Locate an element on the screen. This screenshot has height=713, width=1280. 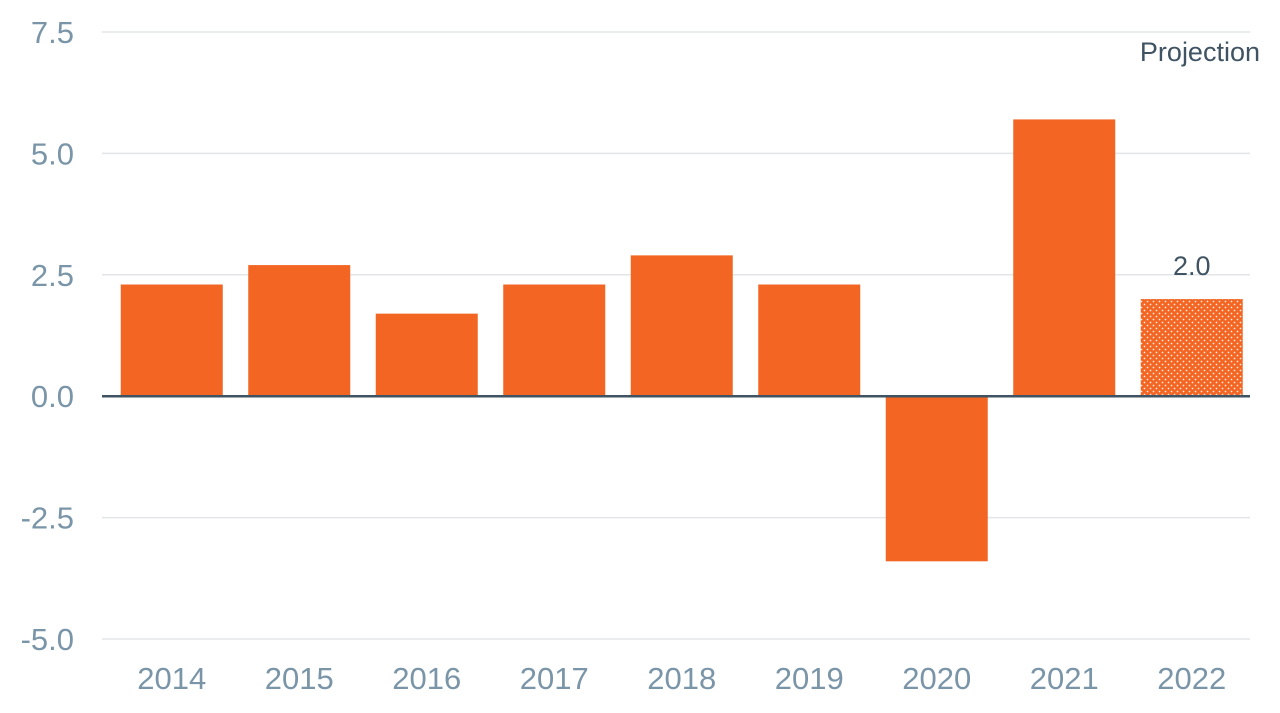
y-tick-label: 7.5 is located at coordinates (52, 32).